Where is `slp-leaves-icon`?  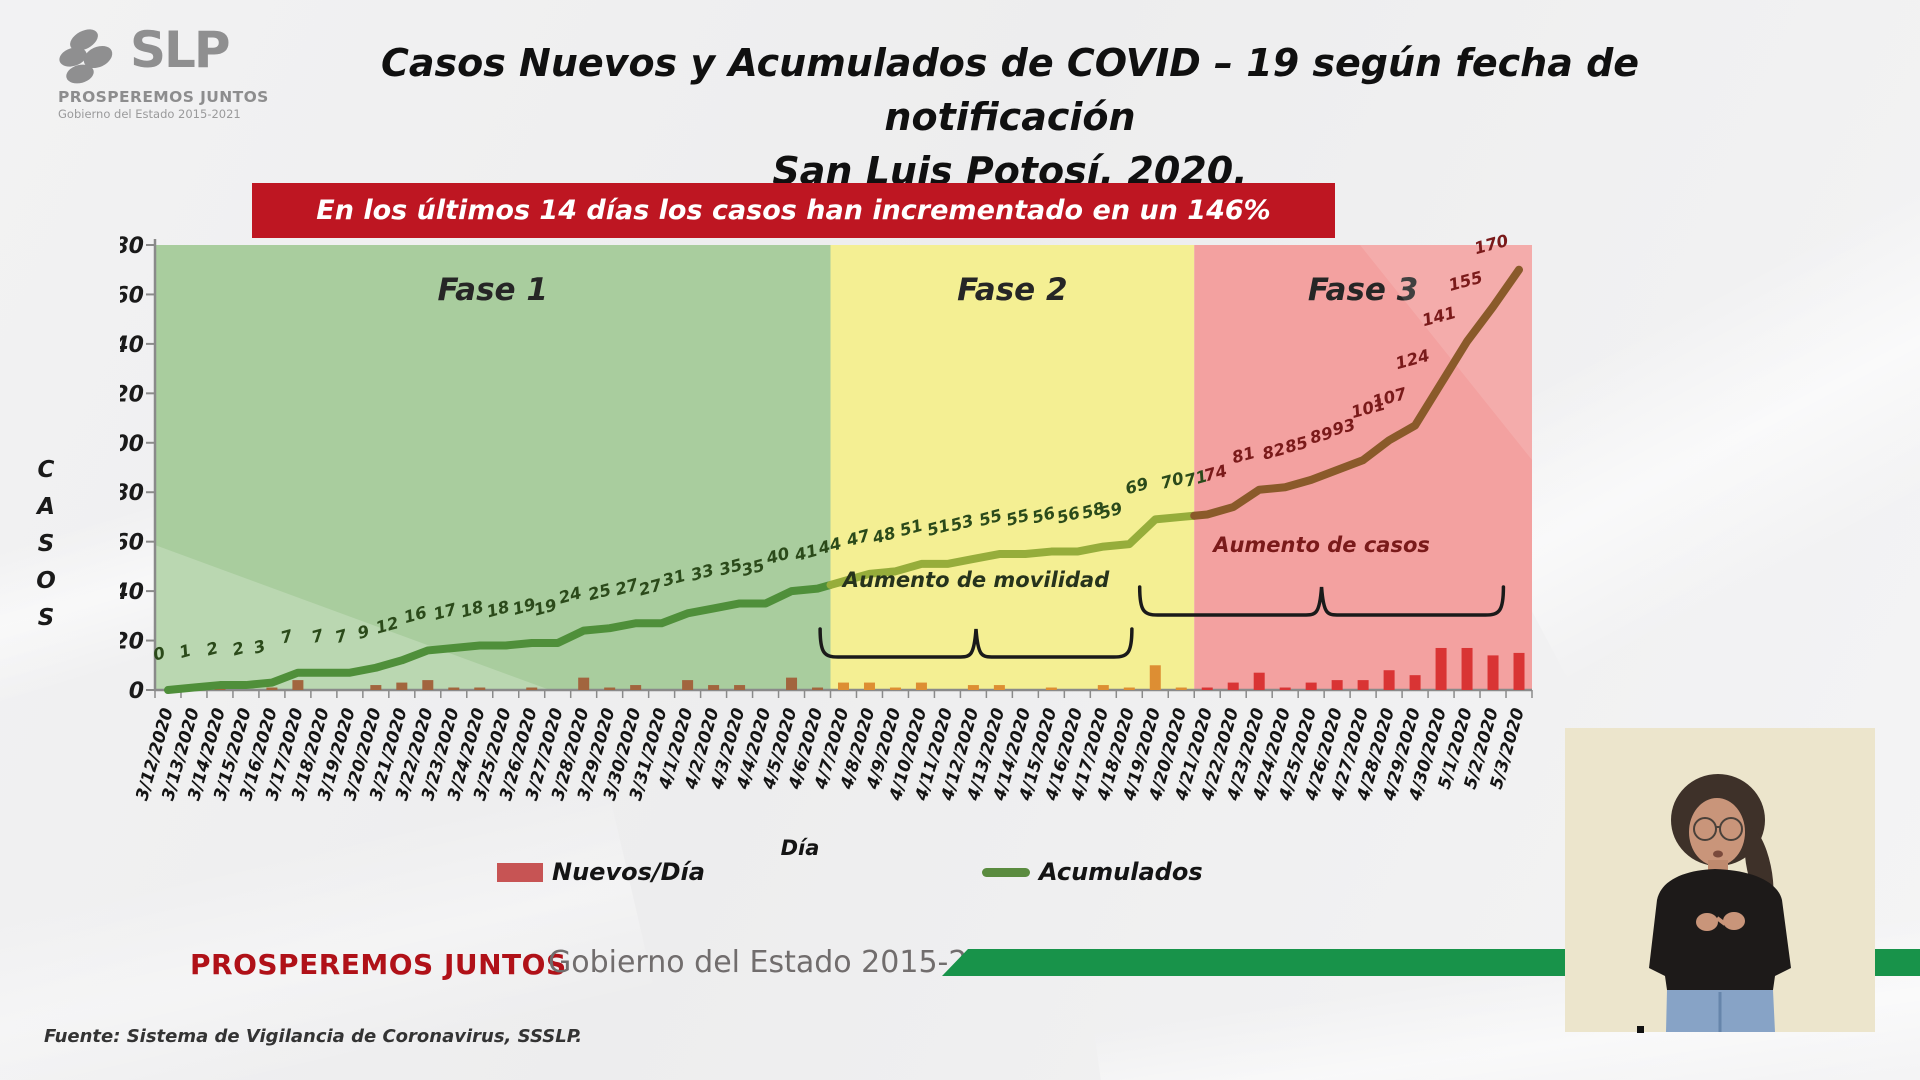 slp-leaves-icon is located at coordinates (86, 56).